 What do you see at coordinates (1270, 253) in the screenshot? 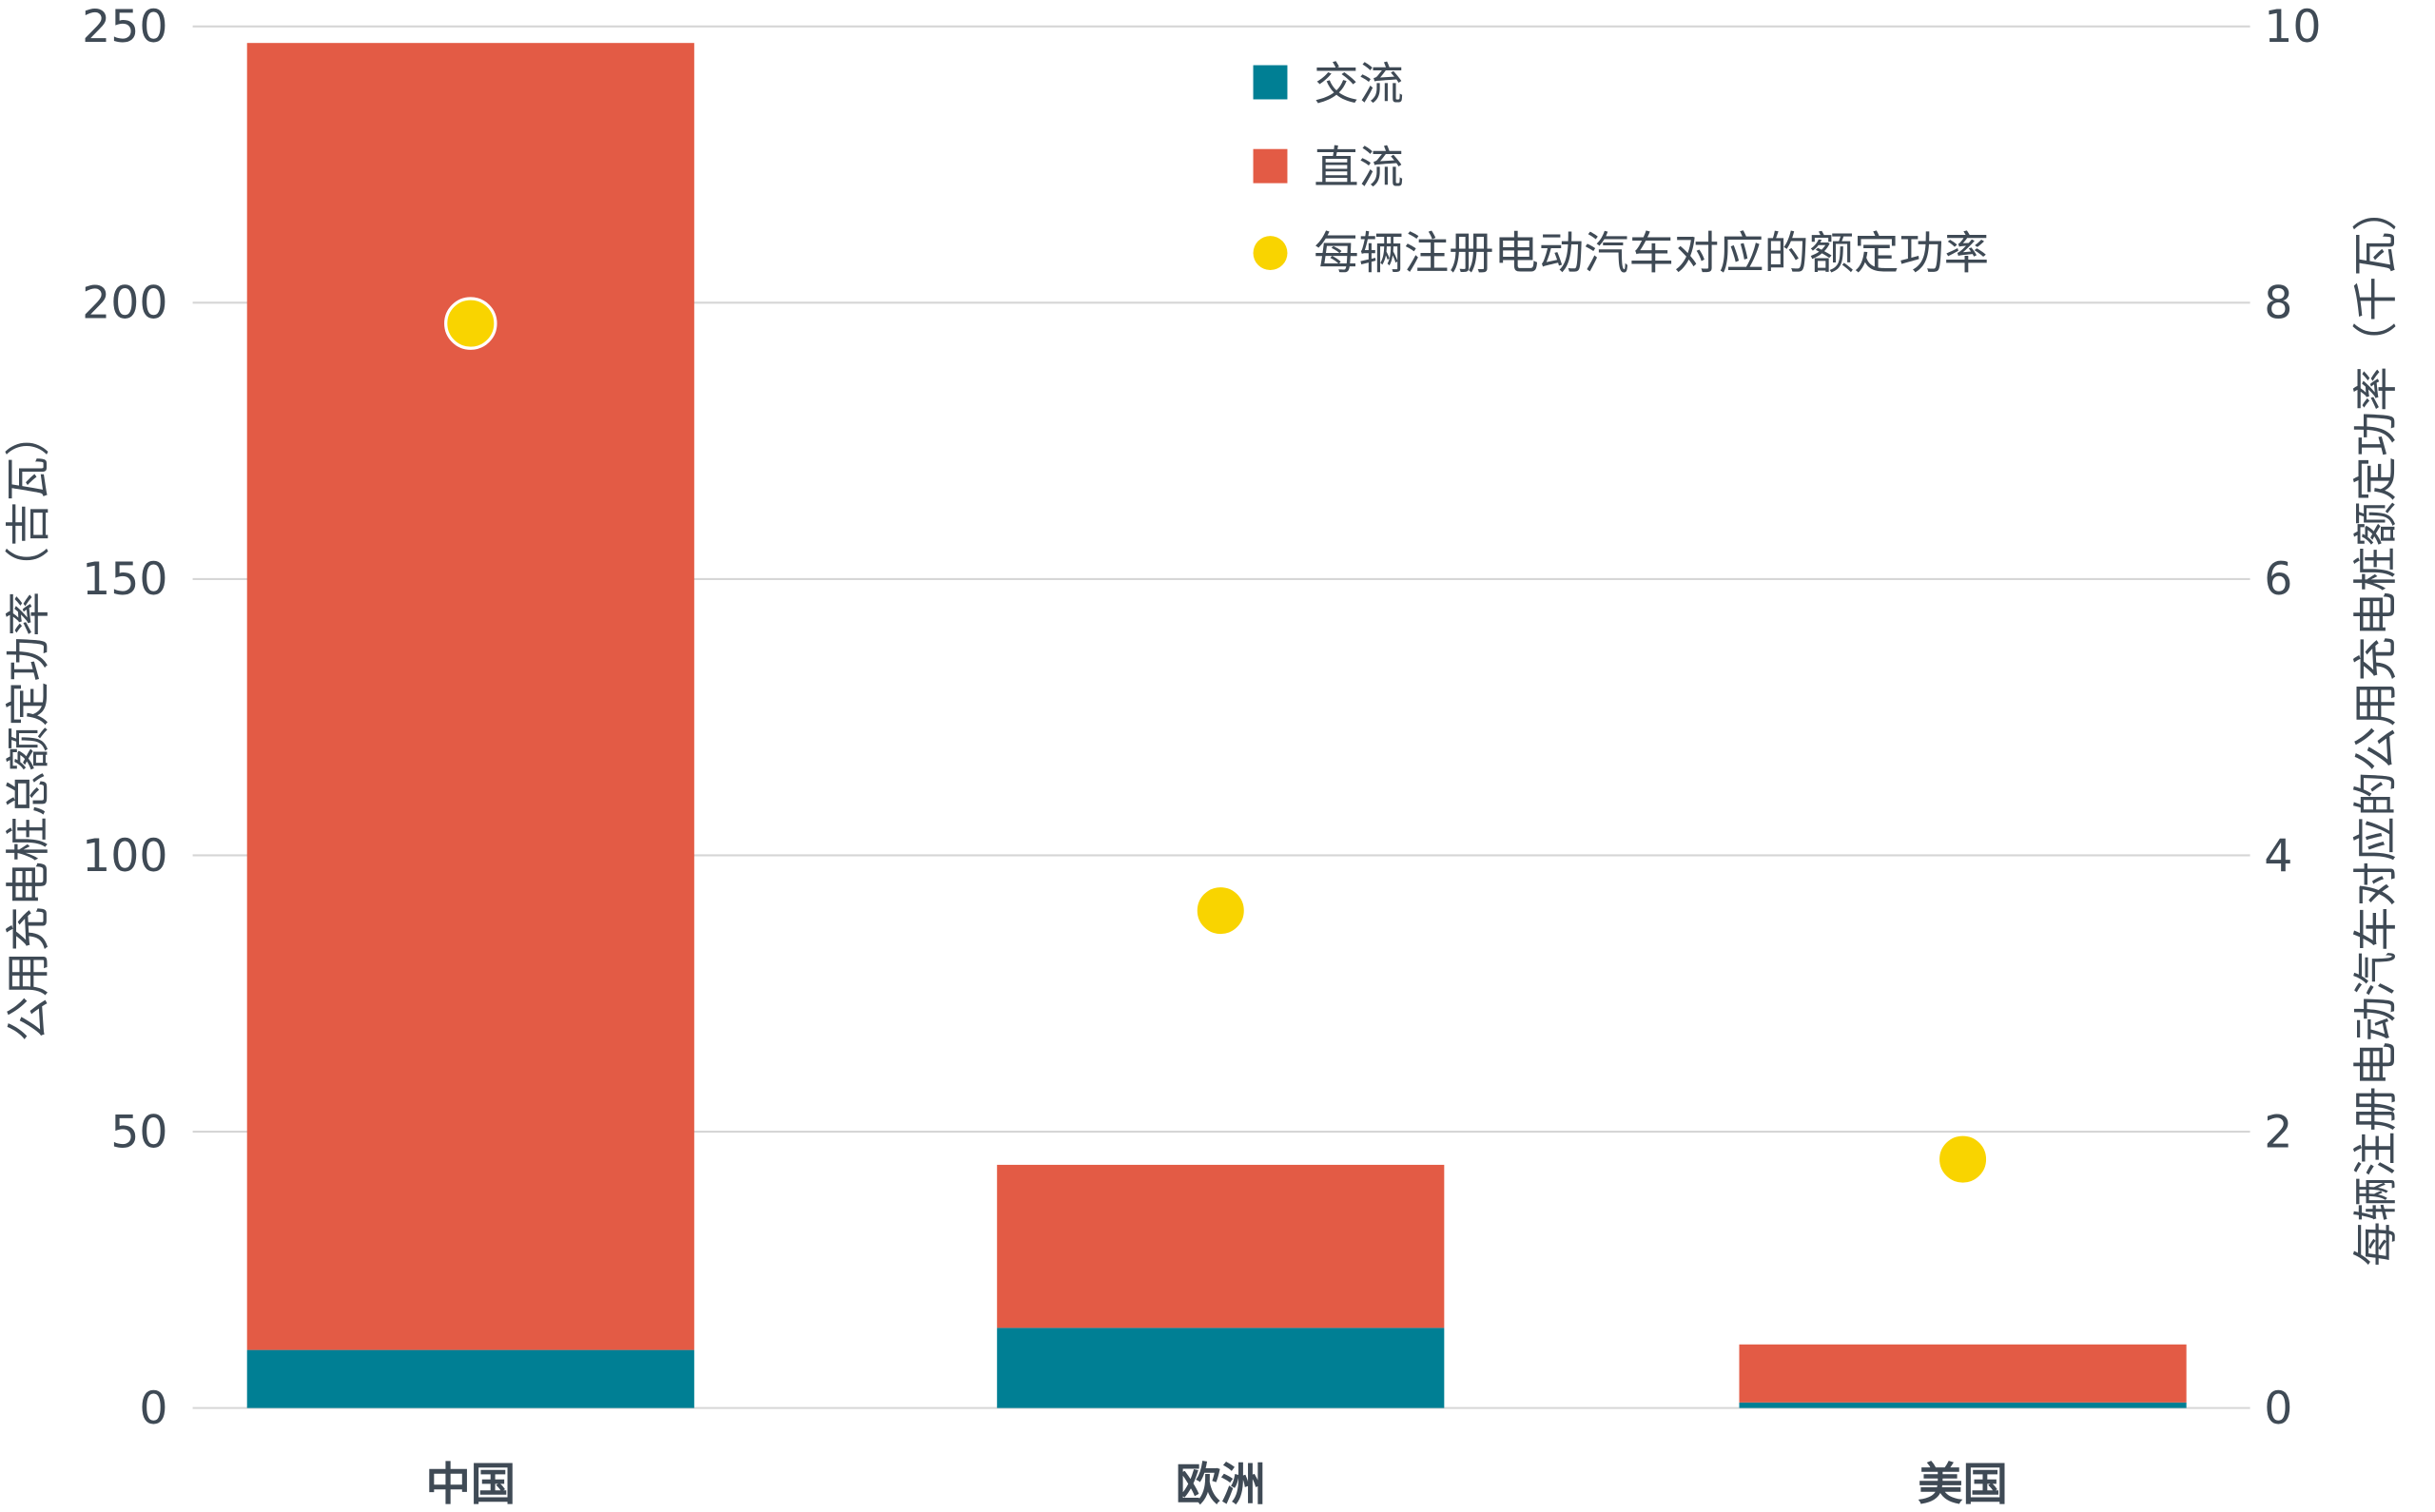
I see `legend-swatch-per-ev` at bounding box center [1270, 253].